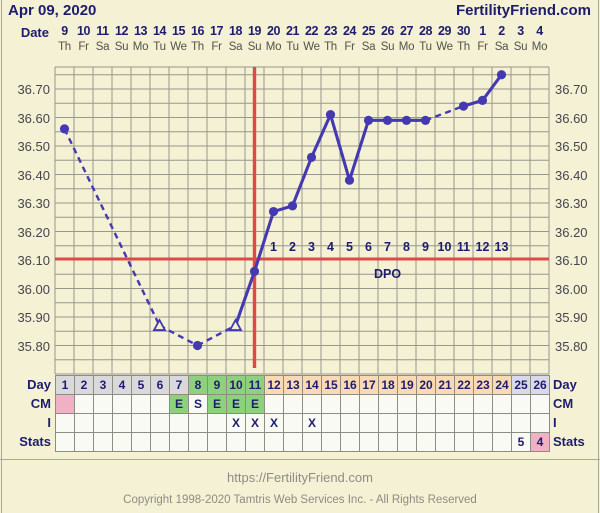  Describe the element at coordinates (571, 203) in the screenshot. I see `y-axis-label-right: 36.30` at that location.